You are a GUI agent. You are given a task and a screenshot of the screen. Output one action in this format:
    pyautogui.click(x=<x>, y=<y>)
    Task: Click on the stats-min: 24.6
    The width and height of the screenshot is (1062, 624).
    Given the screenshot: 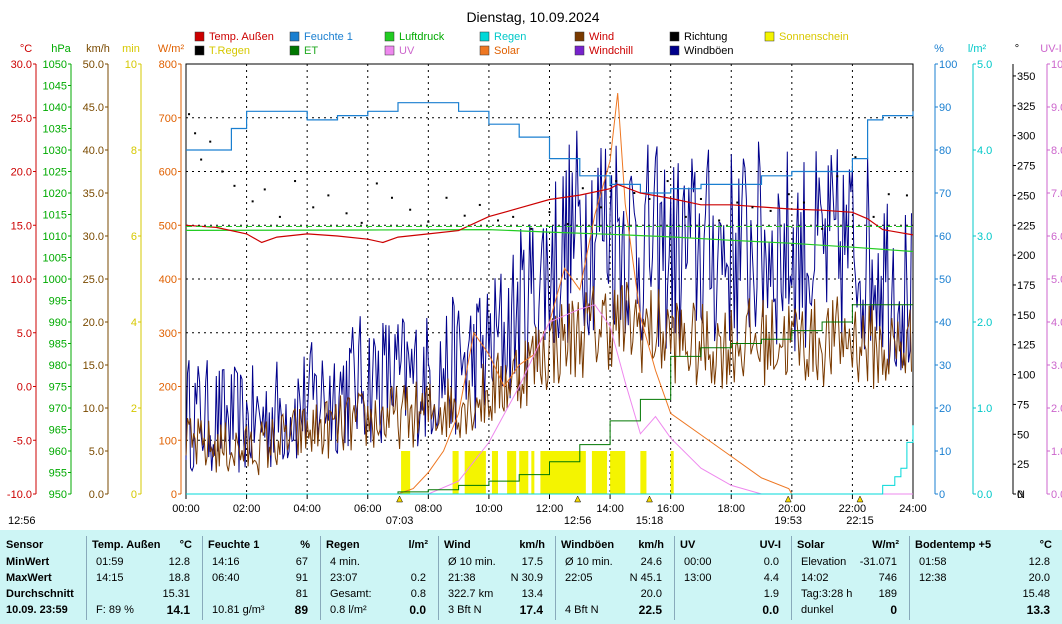 What is the action you would take?
    pyautogui.click(x=651, y=562)
    